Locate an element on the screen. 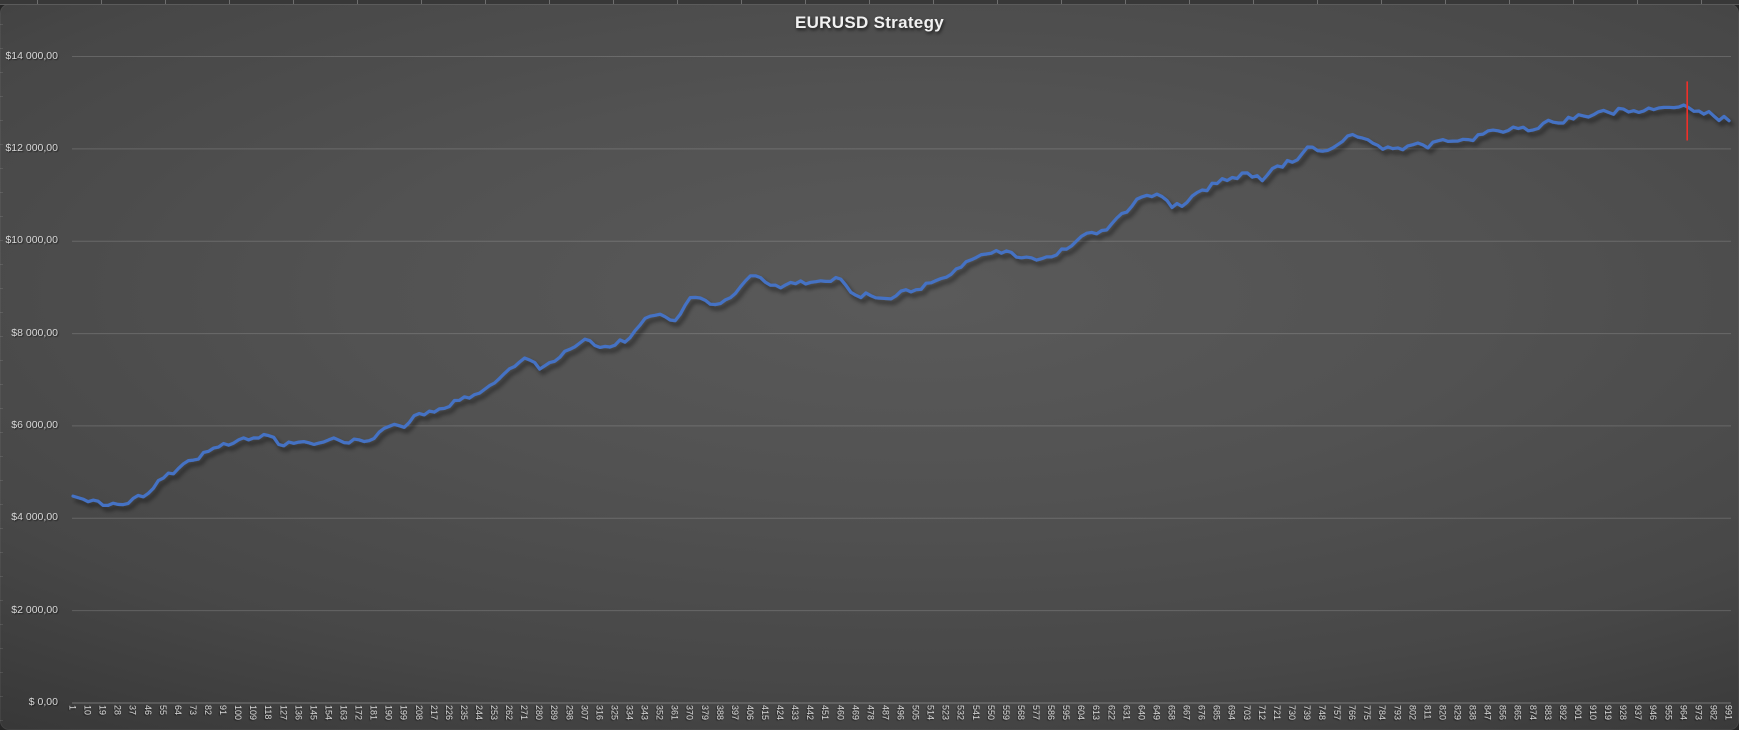  x-axis-tick-label: 541 is located at coordinates (975, 713).